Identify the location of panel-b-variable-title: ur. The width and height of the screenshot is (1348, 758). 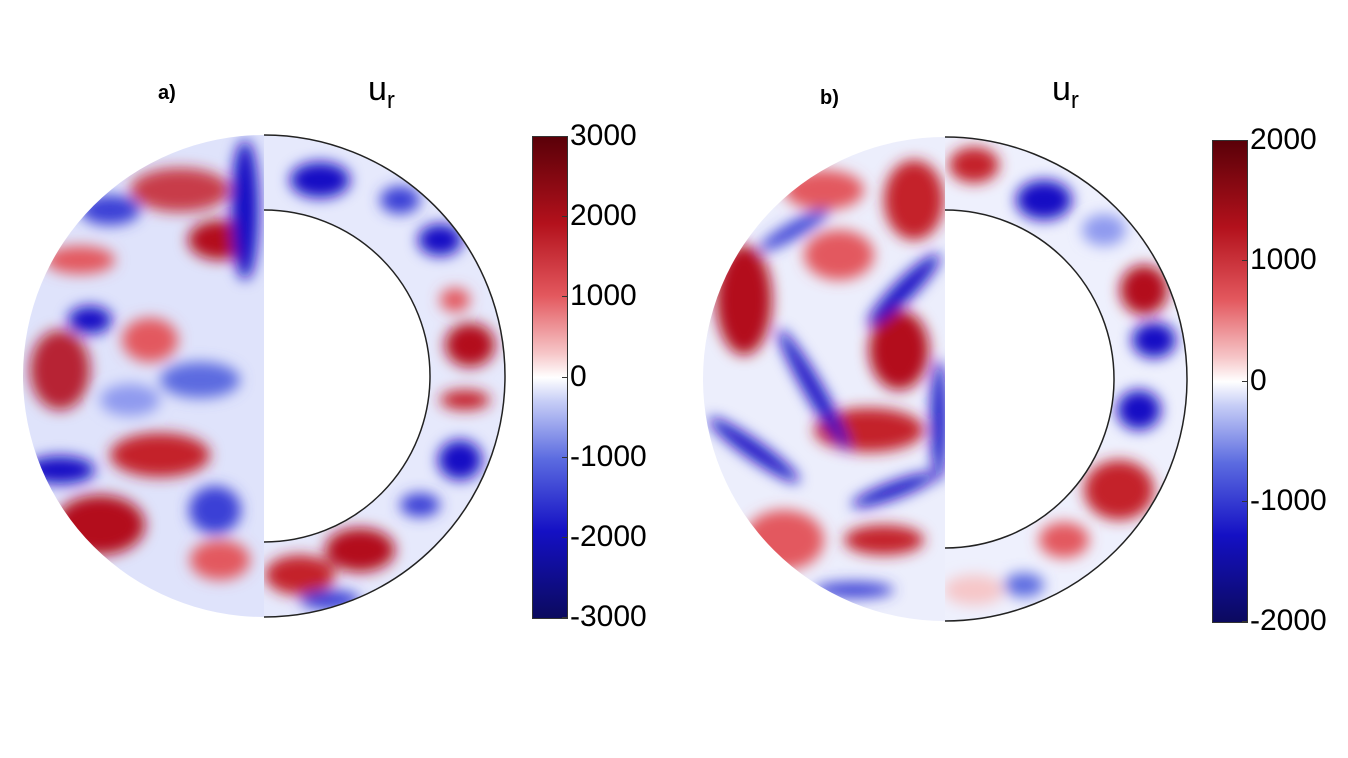
(1065, 92).